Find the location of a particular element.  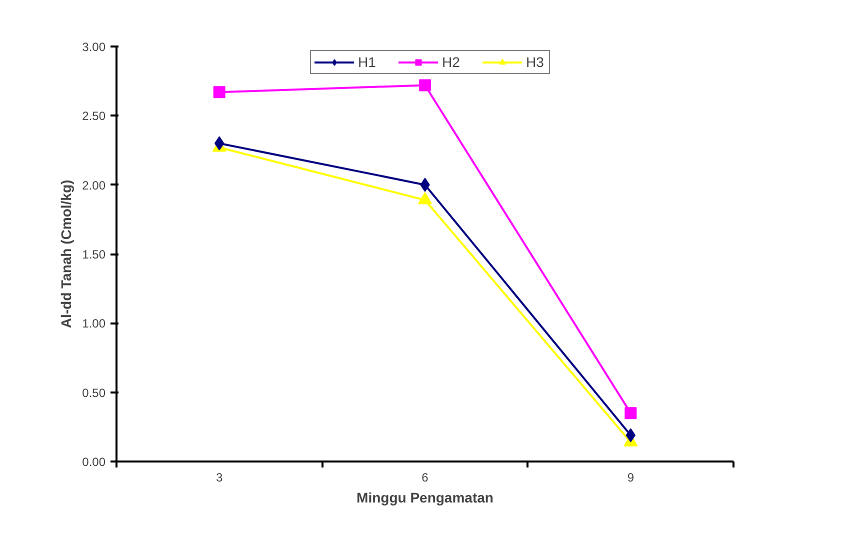

y-tick-label: 1.50 is located at coordinates (94, 255).